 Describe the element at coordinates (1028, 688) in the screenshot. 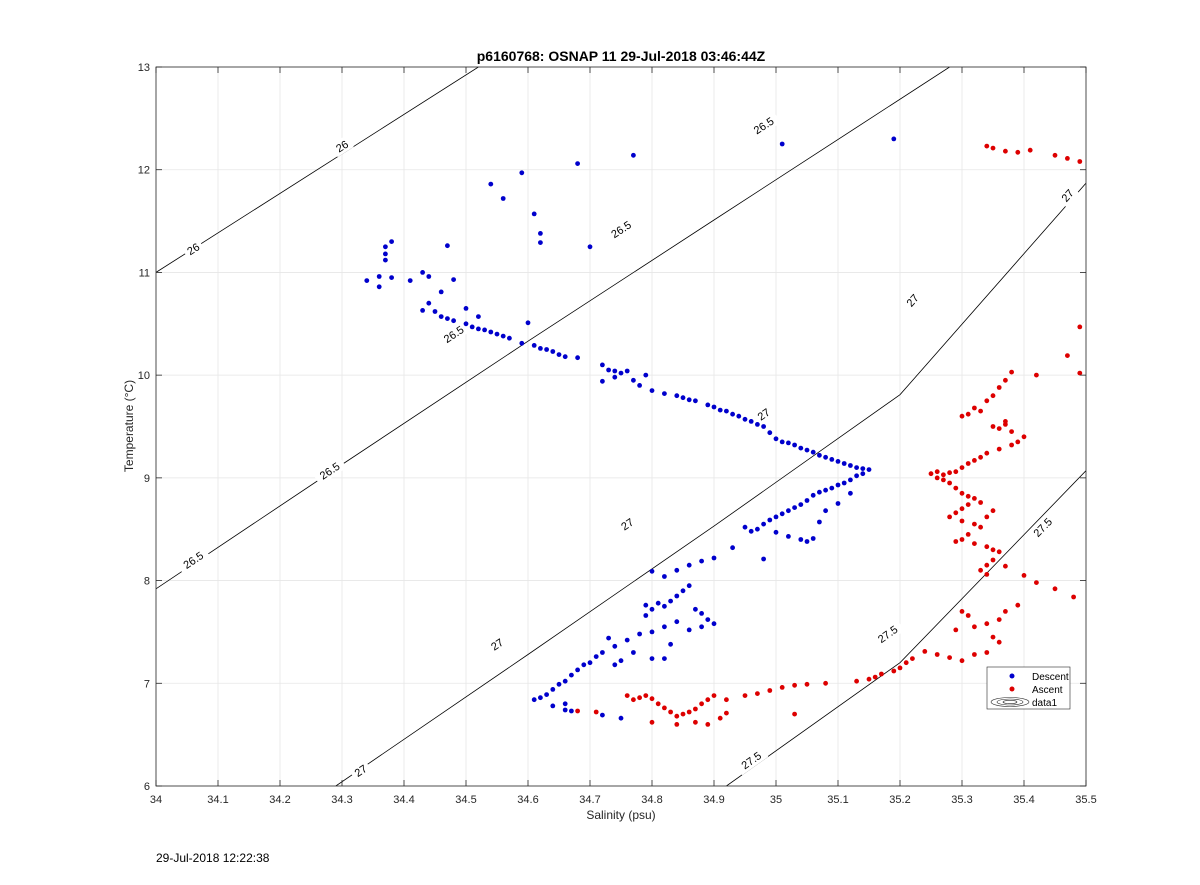

I see `legend: Descent Ascent data1` at that location.